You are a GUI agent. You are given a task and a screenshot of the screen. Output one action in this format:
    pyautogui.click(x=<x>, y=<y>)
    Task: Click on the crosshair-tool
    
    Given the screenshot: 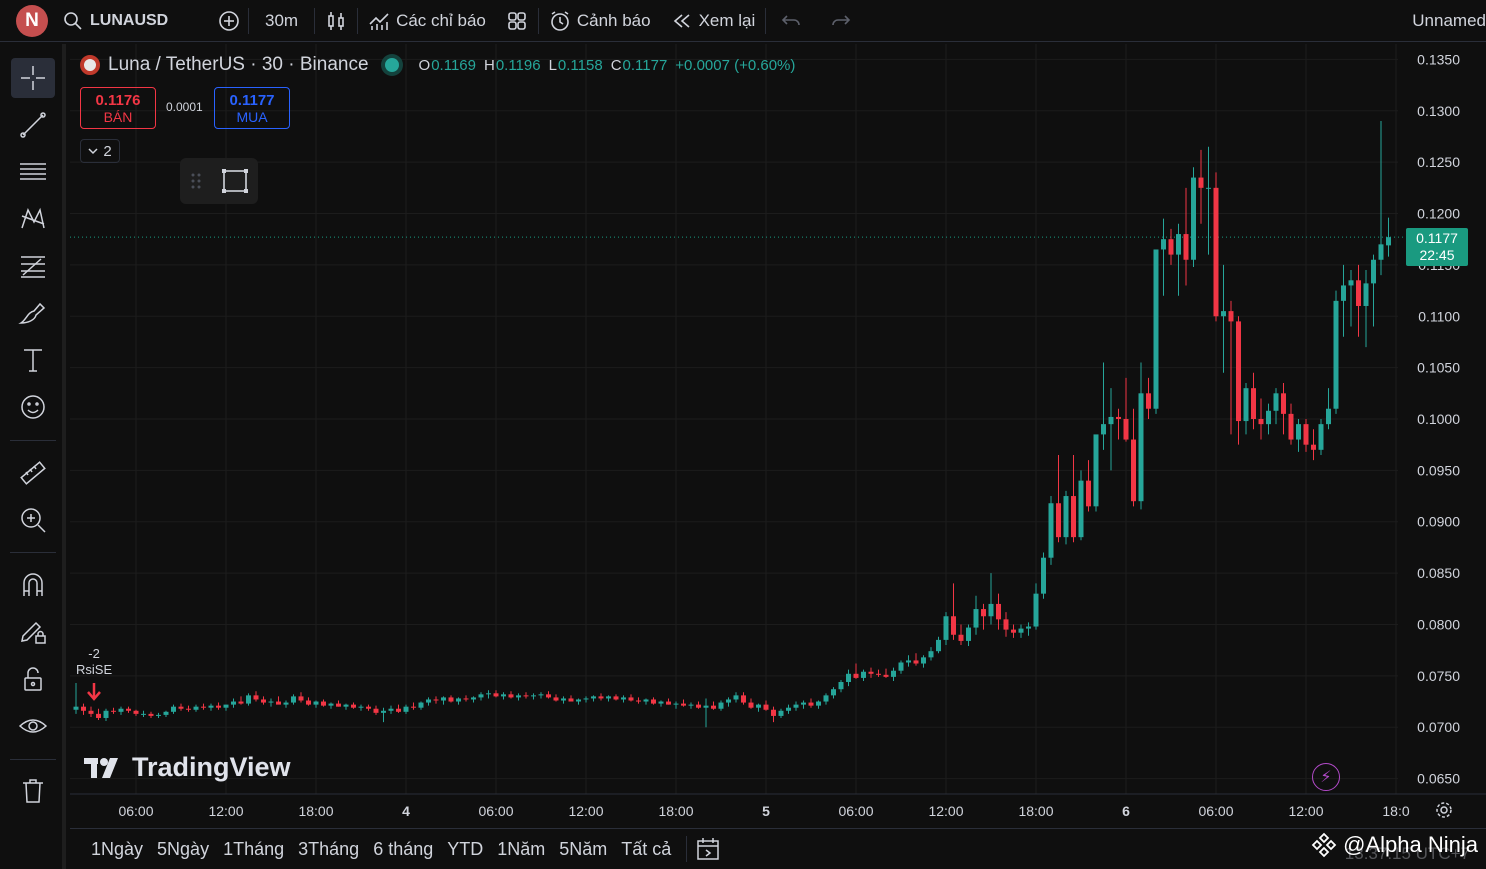 What is the action you would take?
    pyautogui.click(x=33, y=78)
    